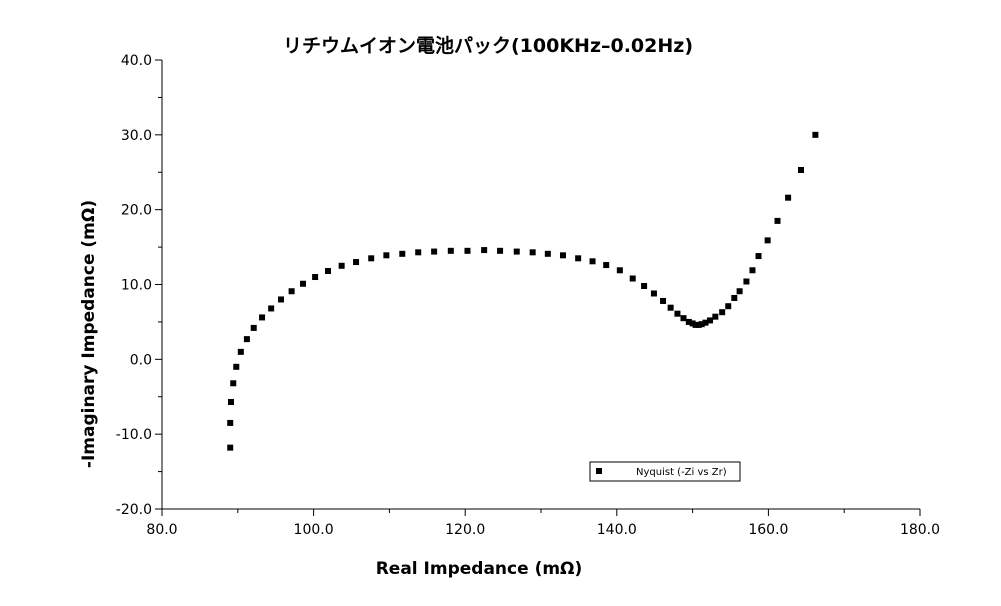 The image size is (1001, 606). I want to click on x-tick-label: 80.0, so click(161, 530).